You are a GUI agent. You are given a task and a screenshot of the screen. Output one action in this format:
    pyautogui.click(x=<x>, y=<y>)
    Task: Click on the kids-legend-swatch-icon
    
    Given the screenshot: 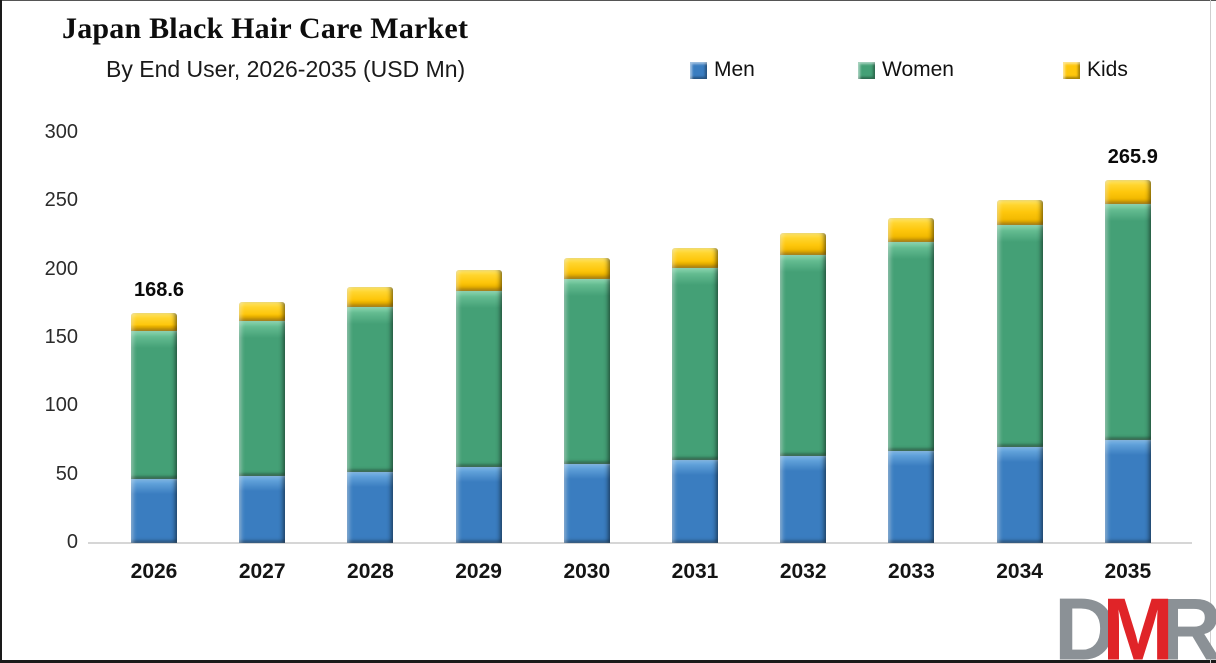 What is the action you would take?
    pyautogui.click(x=1071, y=70)
    